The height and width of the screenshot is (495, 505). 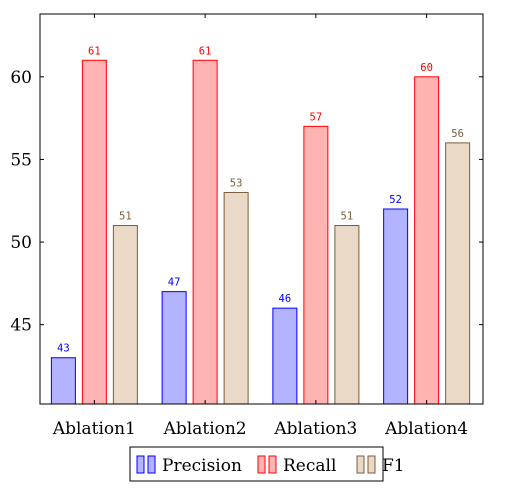 What do you see at coordinates (236, 183) in the screenshot?
I see `data-label-f1-ablation2: 53` at bounding box center [236, 183].